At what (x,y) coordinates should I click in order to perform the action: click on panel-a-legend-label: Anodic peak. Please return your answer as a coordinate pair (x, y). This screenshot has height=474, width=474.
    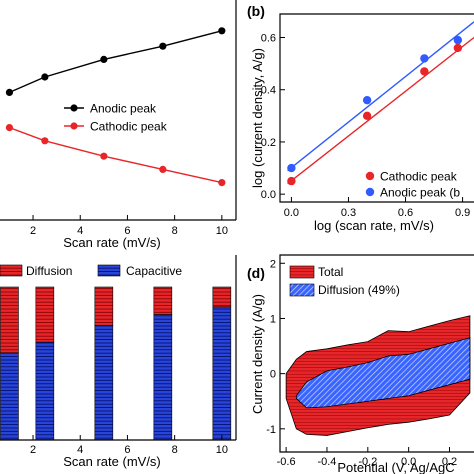
    Looking at the image, I should click on (123, 109).